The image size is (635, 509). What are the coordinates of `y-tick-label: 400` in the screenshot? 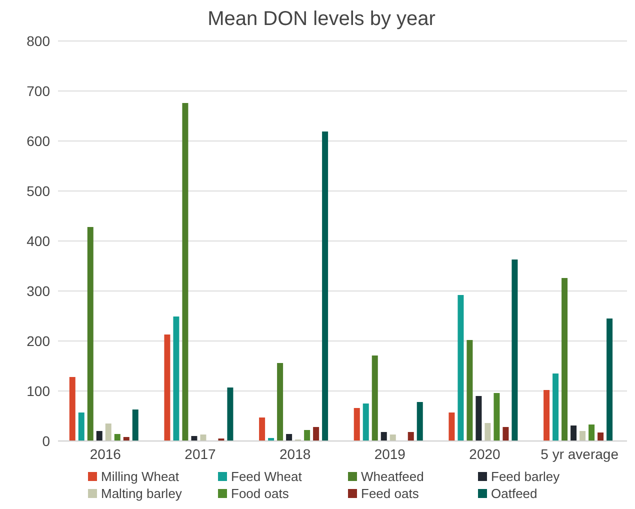 It's located at (38, 240).